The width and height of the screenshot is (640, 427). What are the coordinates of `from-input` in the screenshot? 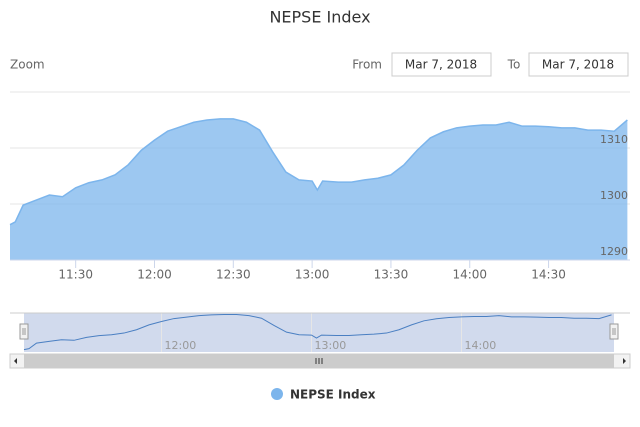 It's located at (441, 64).